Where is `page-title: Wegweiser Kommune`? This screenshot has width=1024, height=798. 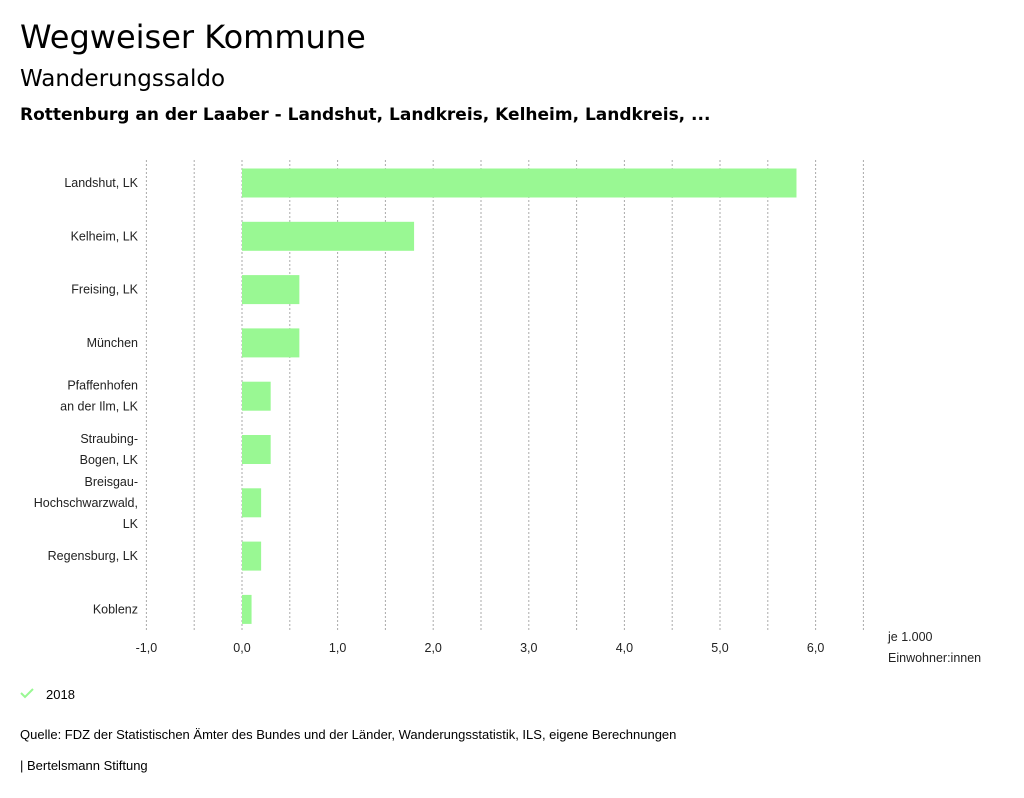
page-title: Wegweiser Kommune is located at coordinates (193, 37).